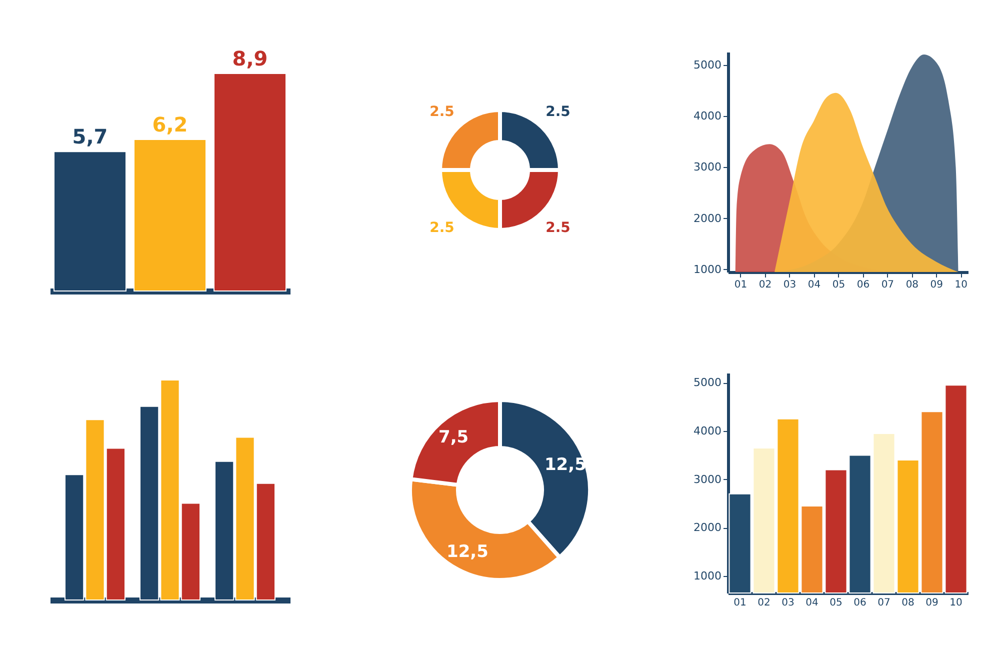 The width and height of the screenshot is (1000, 667). Describe the element at coordinates (250, 58) in the screenshot. I see `data-label: 8,9` at that location.